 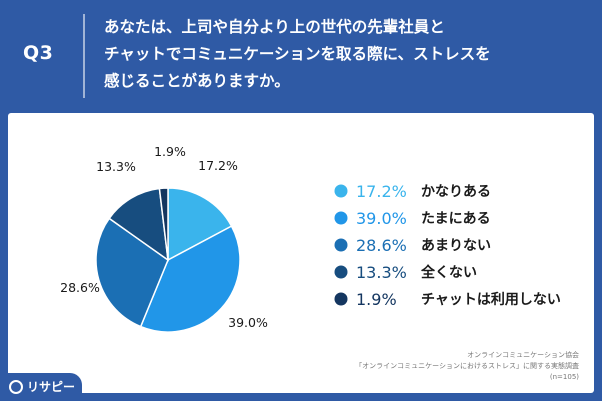 I want to click on question-line: あなたは、上司や自分より上の世代の先輩社員と, so click(x=274, y=27).